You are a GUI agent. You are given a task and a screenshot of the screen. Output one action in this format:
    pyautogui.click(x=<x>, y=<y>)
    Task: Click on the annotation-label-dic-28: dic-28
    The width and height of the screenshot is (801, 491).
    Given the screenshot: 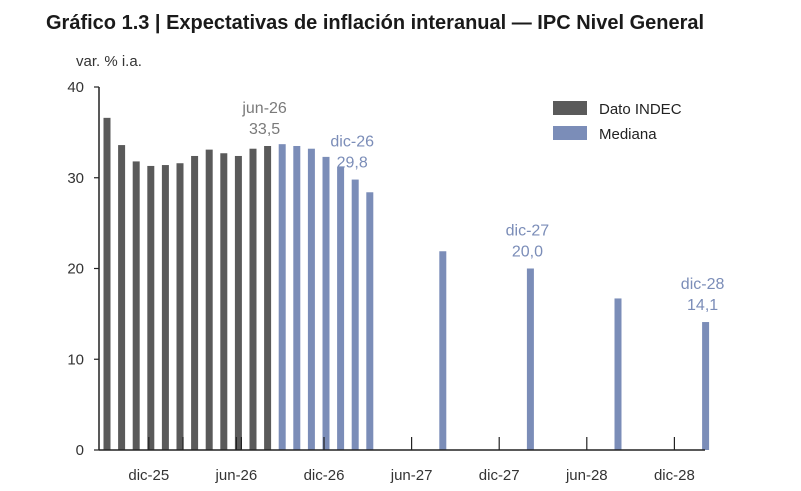 What is the action you would take?
    pyautogui.click(x=703, y=284)
    